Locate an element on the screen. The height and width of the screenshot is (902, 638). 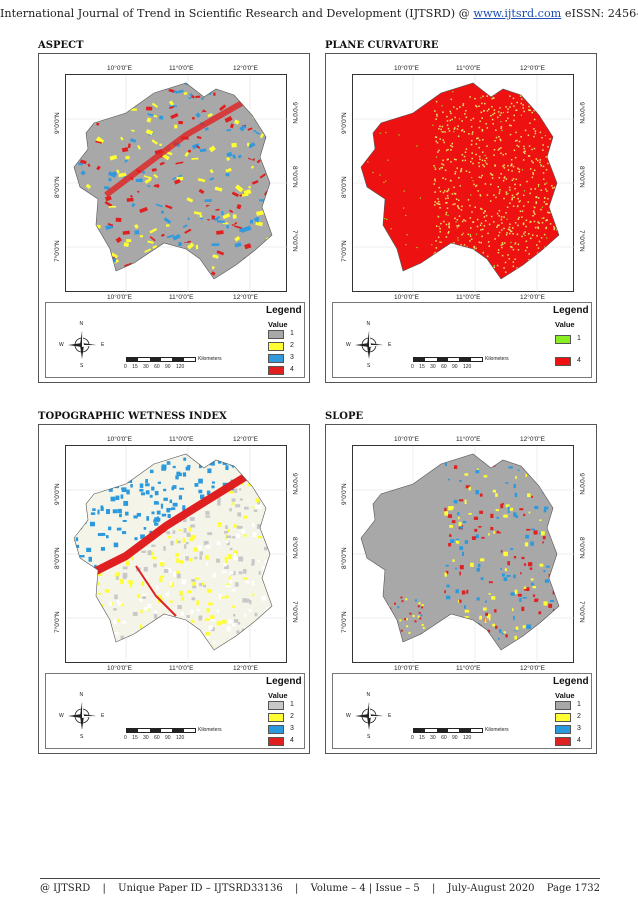
figure-label-twi: TOPOGRAPHIC WETNESS INDEX is located at coordinates (132, 416).